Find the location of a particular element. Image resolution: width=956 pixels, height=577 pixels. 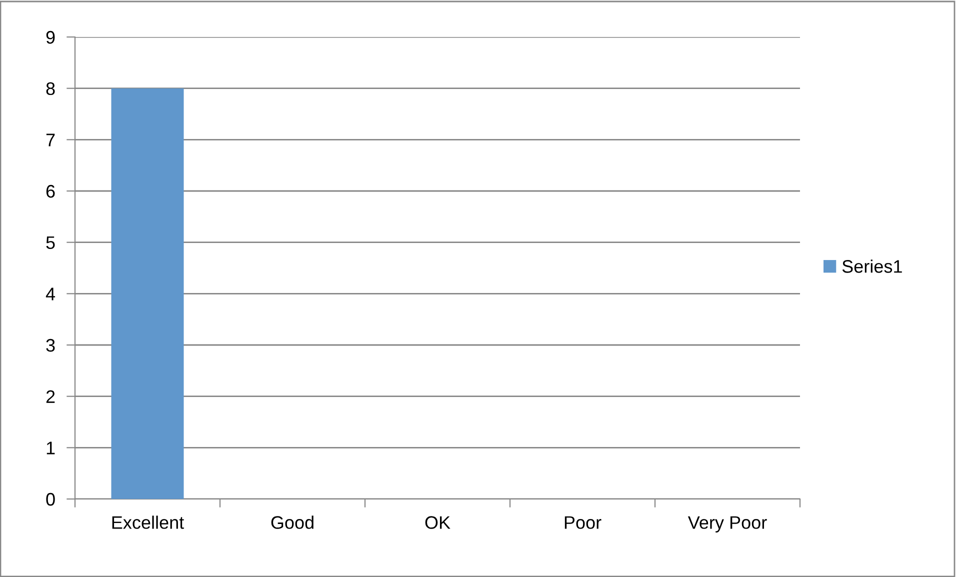

x-tick-label: OK is located at coordinates (437, 522).